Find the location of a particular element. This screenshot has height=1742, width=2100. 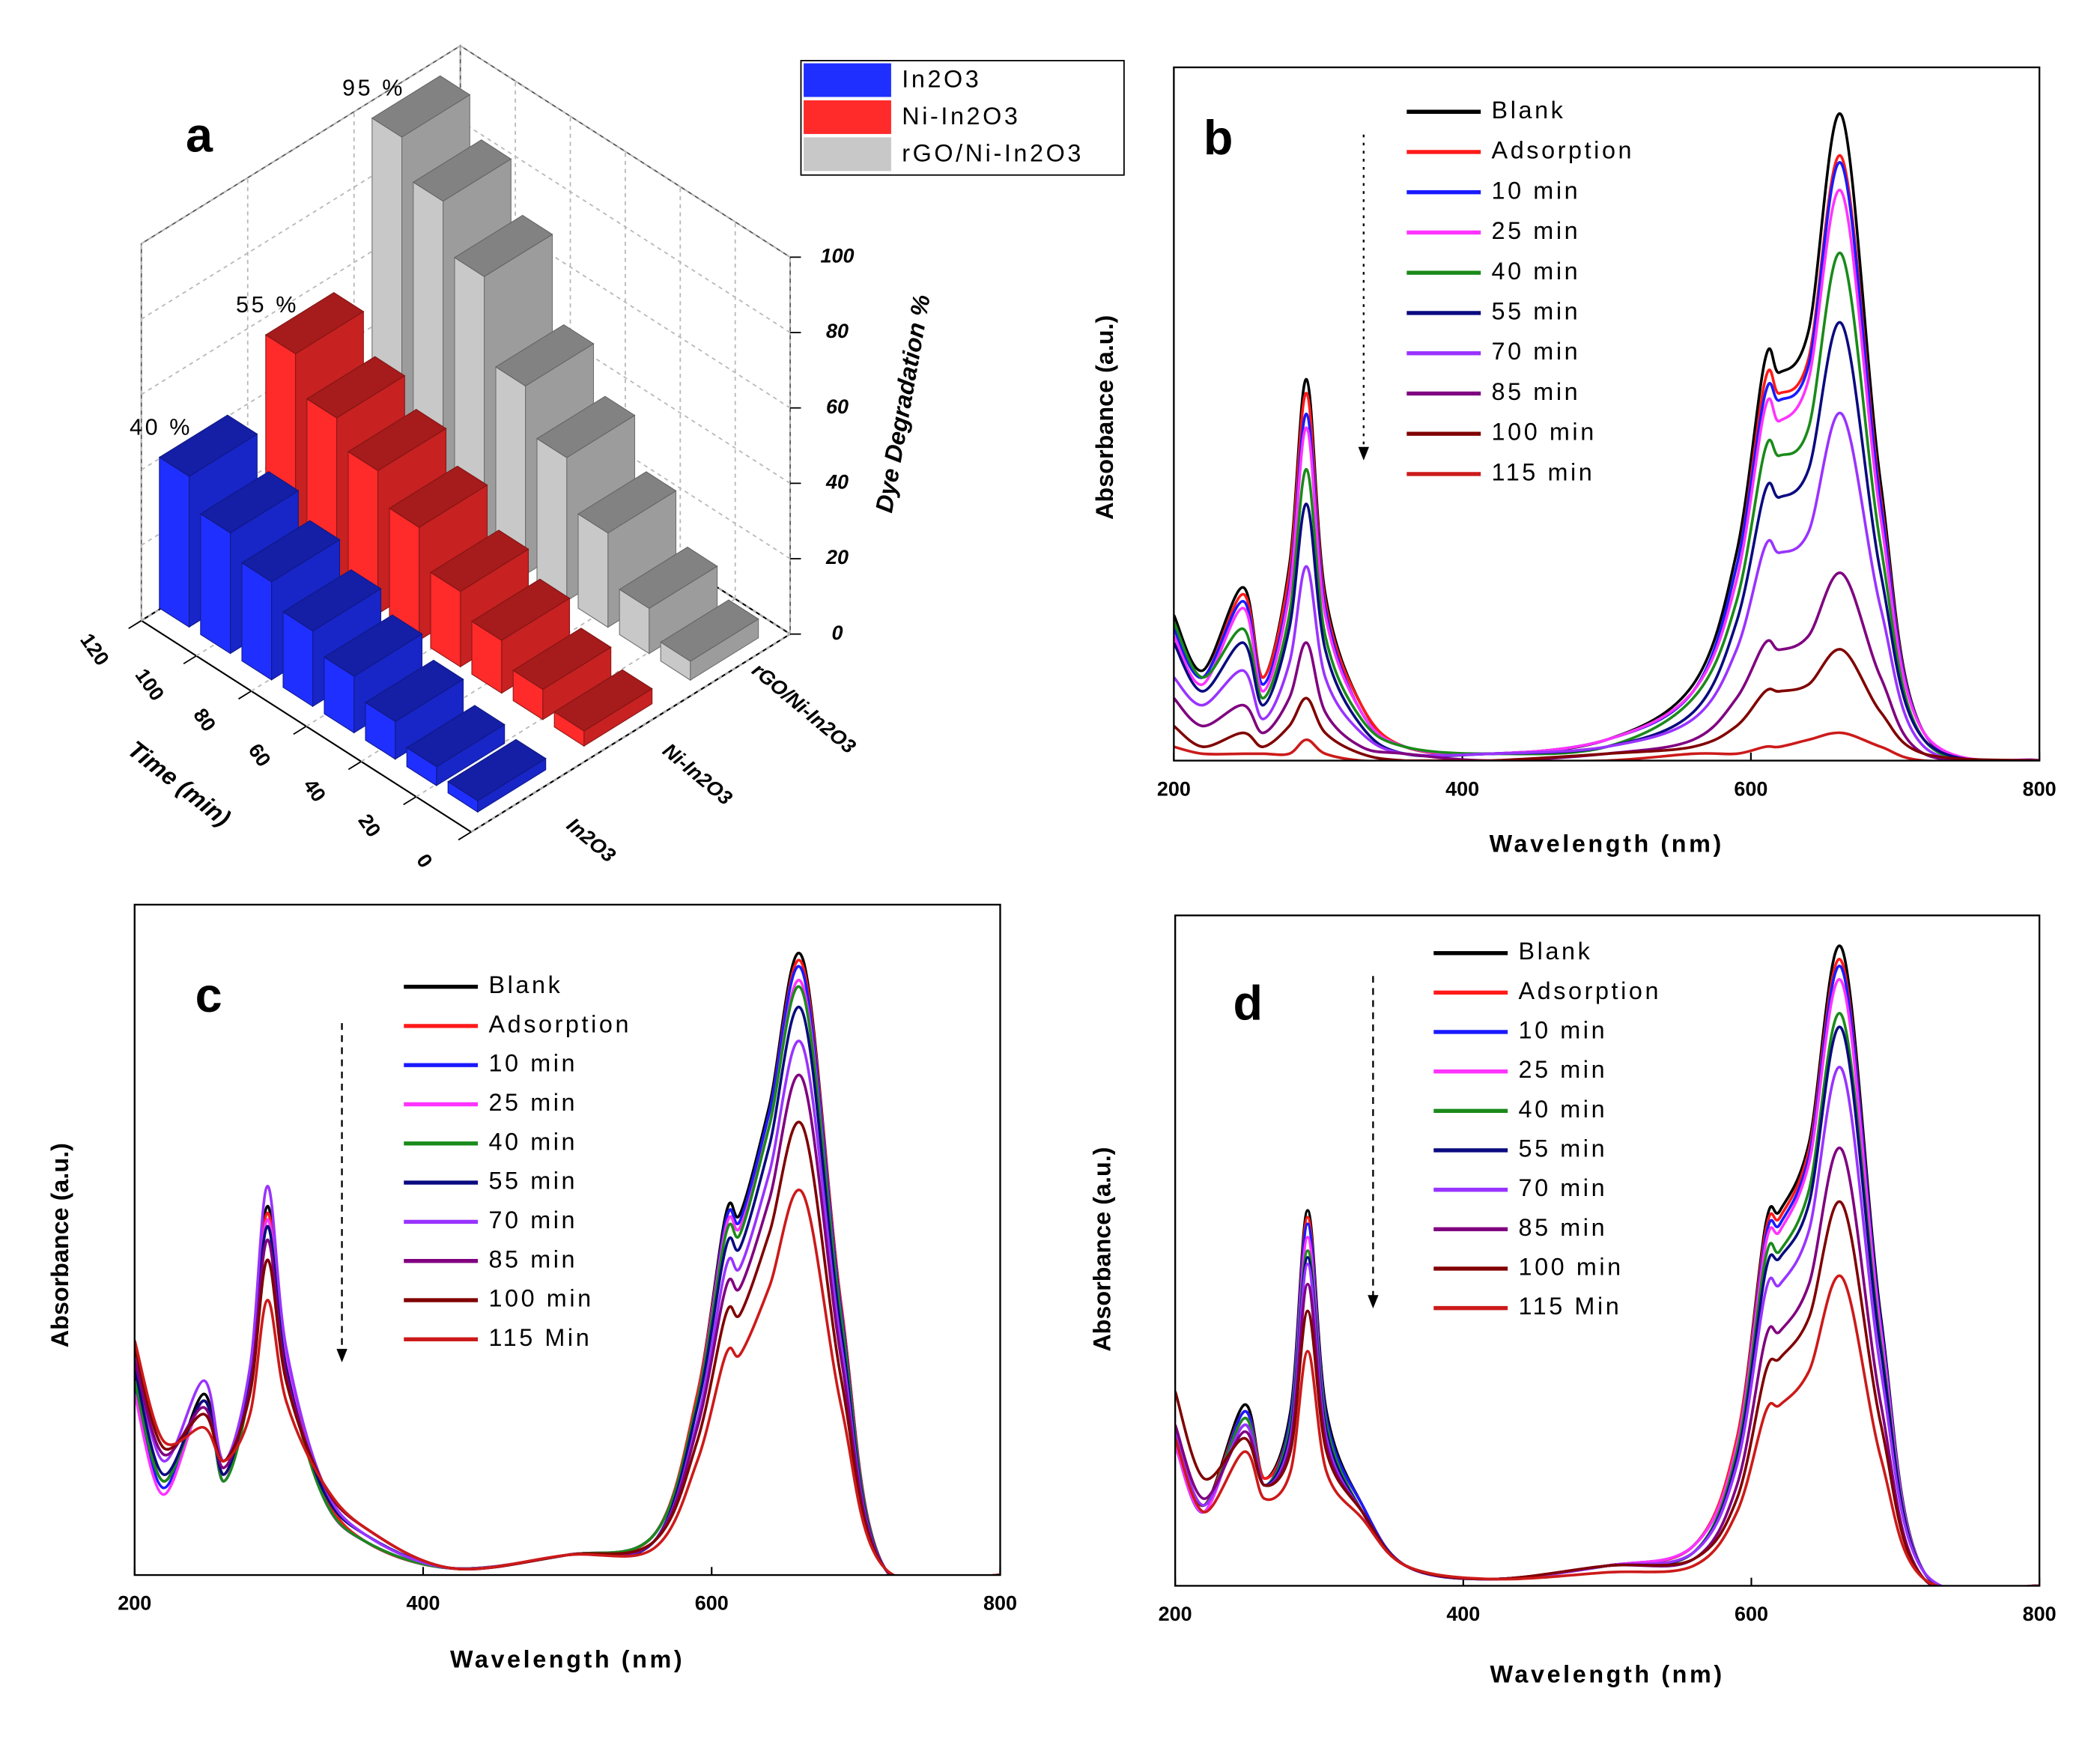

panel-letter: c is located at coordinates (208, 995).